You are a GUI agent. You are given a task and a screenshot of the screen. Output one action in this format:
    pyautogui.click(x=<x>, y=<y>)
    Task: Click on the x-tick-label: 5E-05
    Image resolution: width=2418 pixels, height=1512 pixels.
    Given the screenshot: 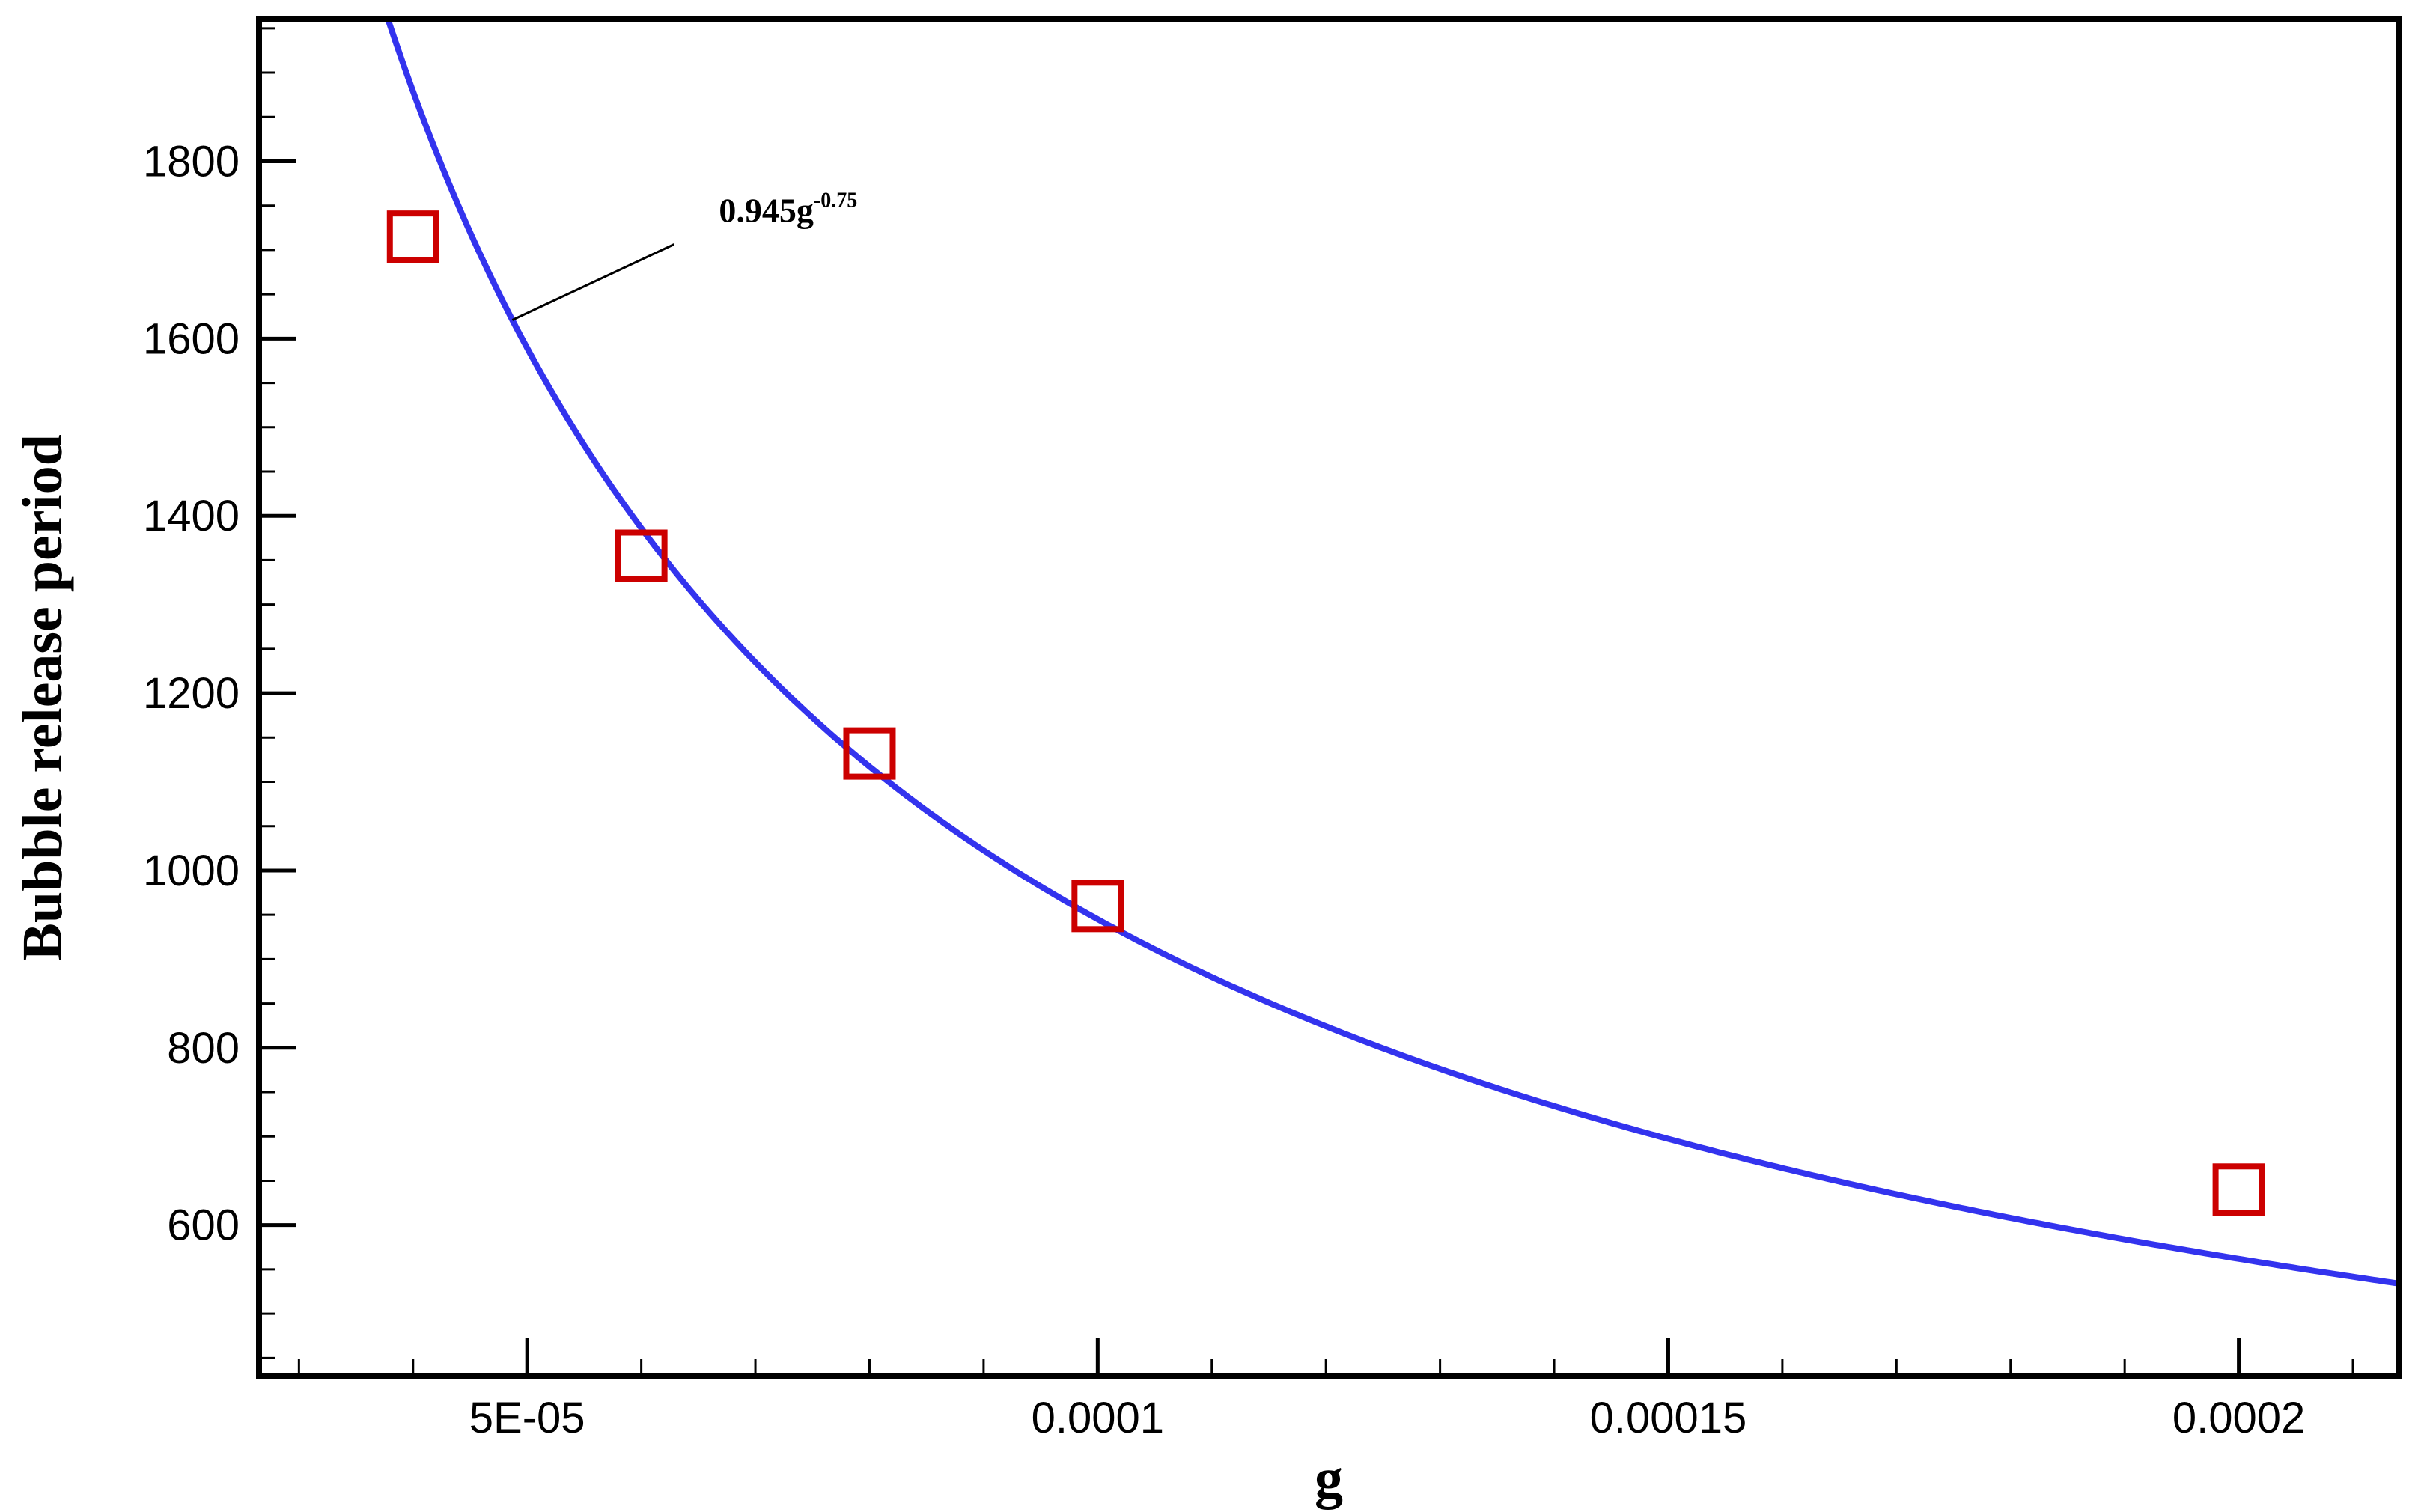 What is the action you would take?
    pyautogui.click(x=527, y=1418)
    